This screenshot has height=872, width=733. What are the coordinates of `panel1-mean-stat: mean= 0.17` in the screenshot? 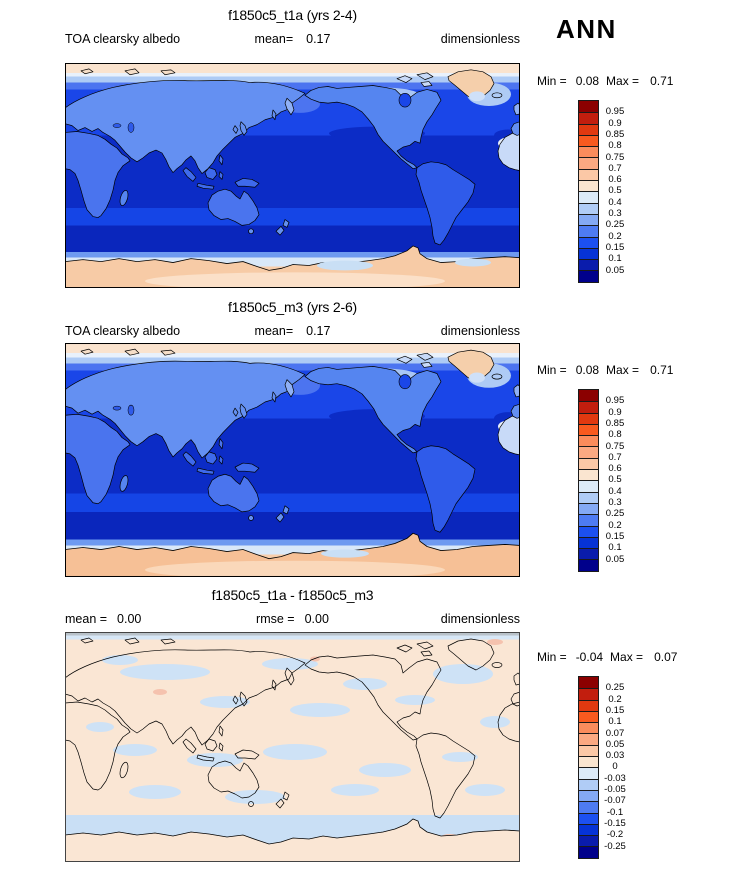 It's located at (293, 39).